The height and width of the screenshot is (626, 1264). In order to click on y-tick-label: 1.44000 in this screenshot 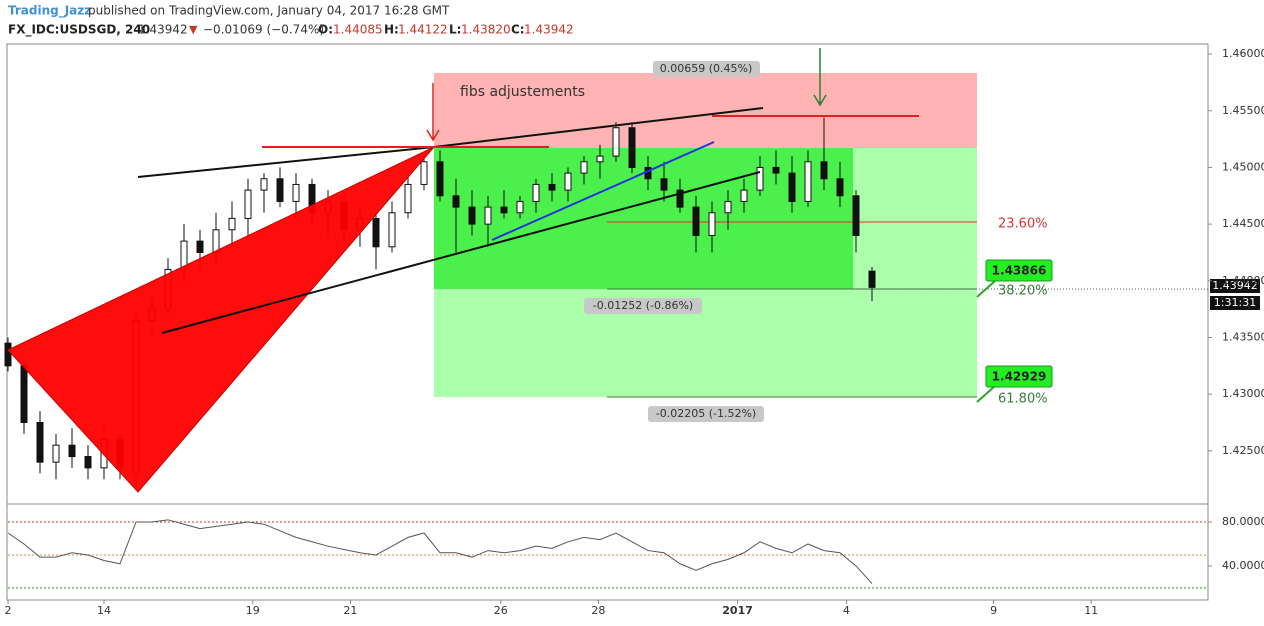, I will do `click(1243, 280)`.